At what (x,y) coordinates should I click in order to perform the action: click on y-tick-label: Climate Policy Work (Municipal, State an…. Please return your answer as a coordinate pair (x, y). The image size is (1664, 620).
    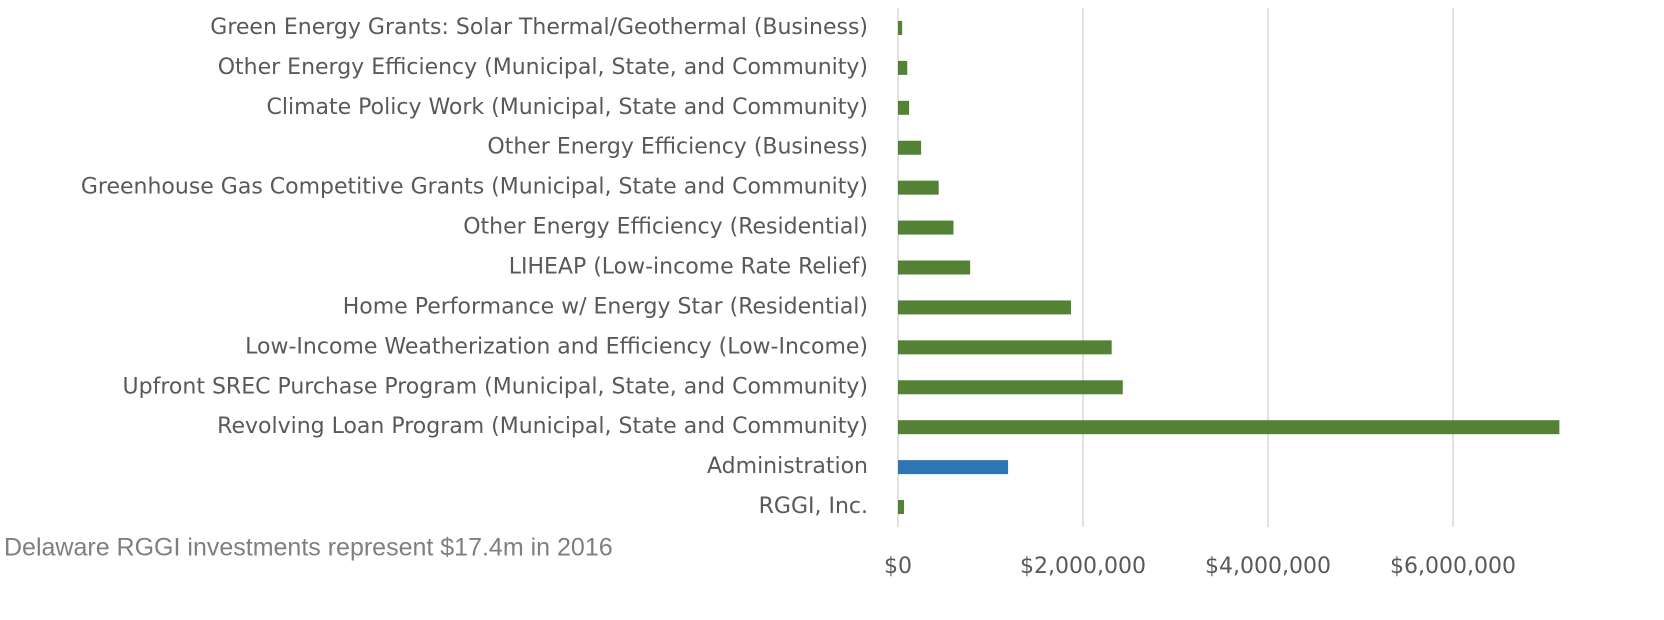
    Looking at the image, I should click on (567, 107).